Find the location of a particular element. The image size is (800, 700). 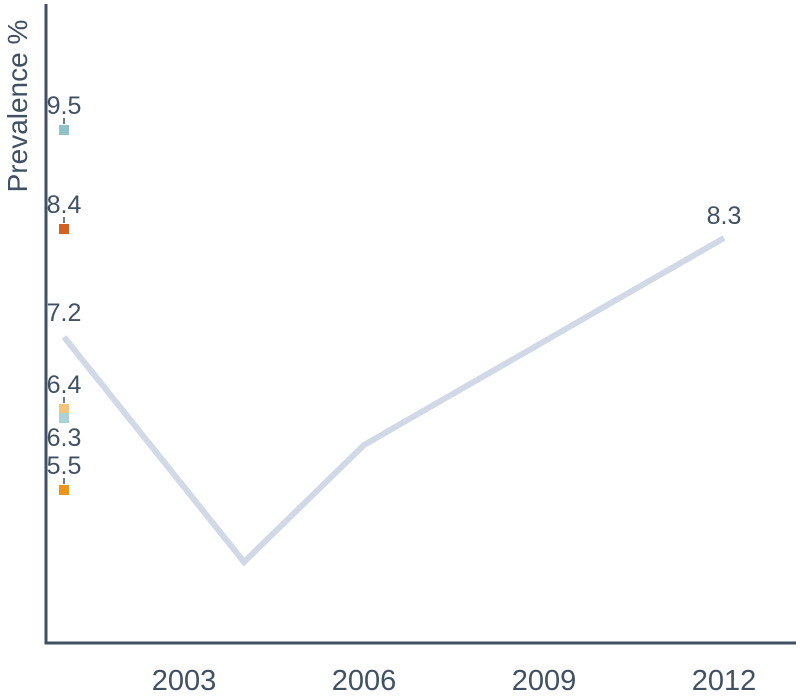

y-axis-label: Prevalence % is located at coordinates (17, 106).